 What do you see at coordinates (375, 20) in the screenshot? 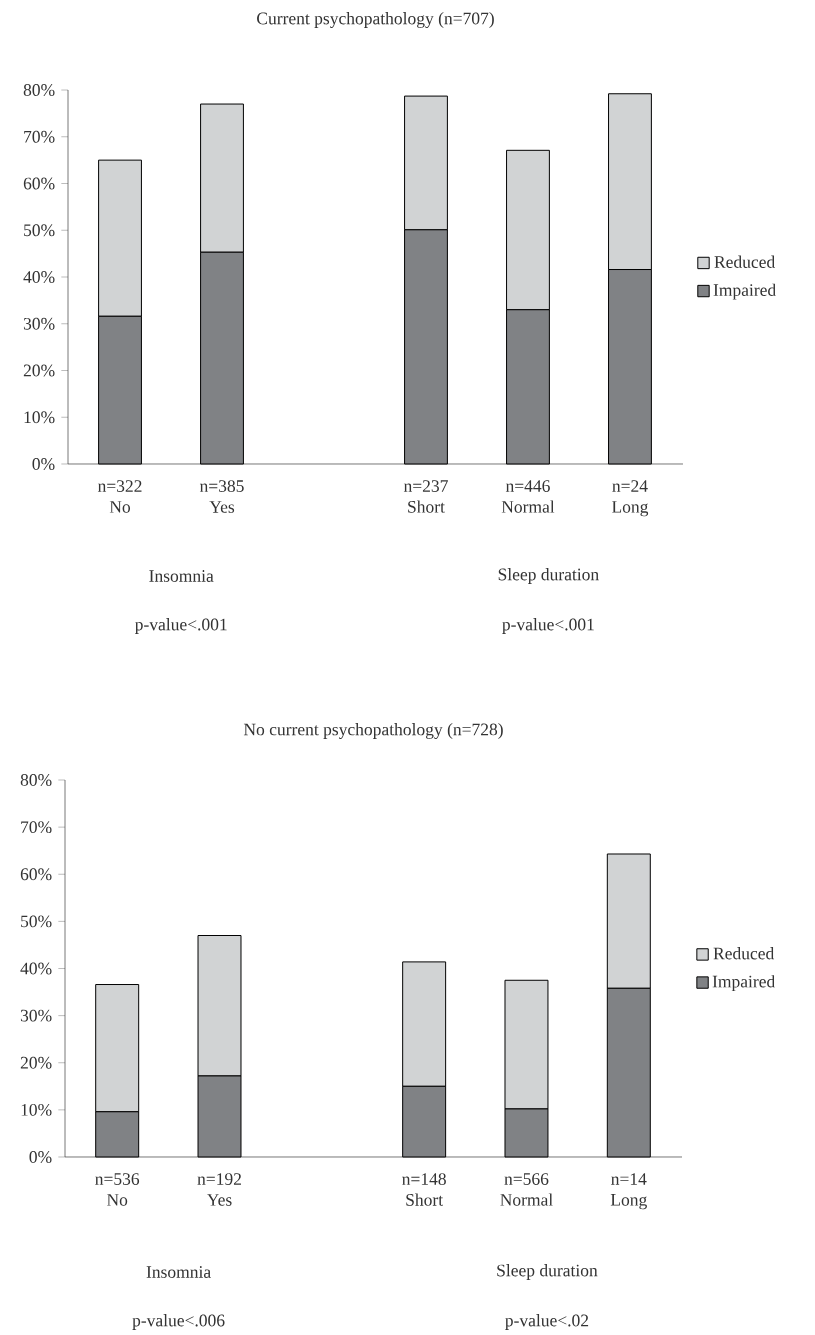
I see `chart-title: Current psychopathology (n=707)` at bounding box center [375, 20].